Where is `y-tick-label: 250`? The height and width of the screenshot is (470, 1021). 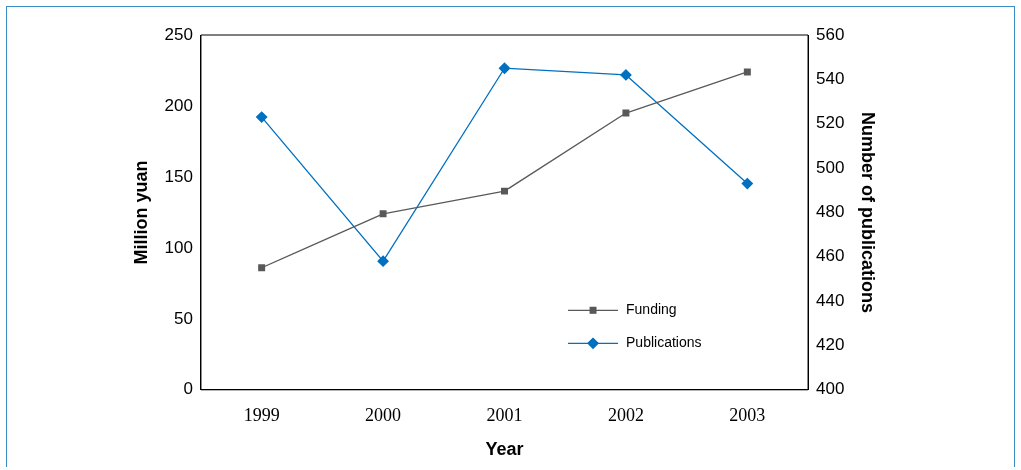 y-tick-label: 250 is located at coordinates (178, 34).